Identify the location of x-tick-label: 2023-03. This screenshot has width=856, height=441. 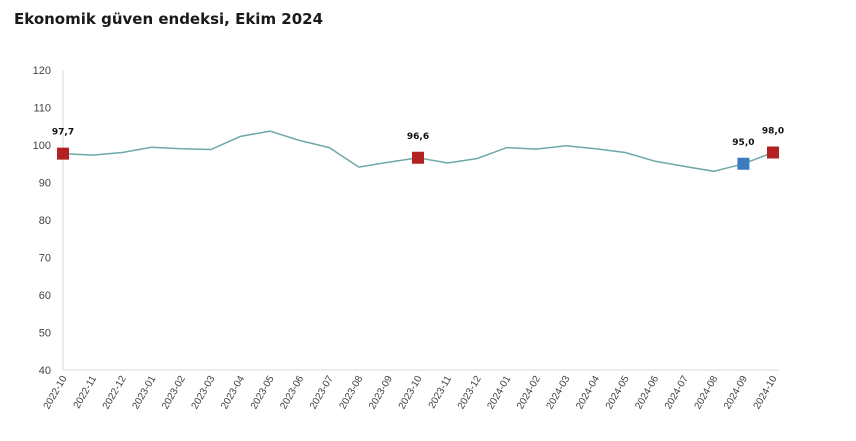
(204, 393).